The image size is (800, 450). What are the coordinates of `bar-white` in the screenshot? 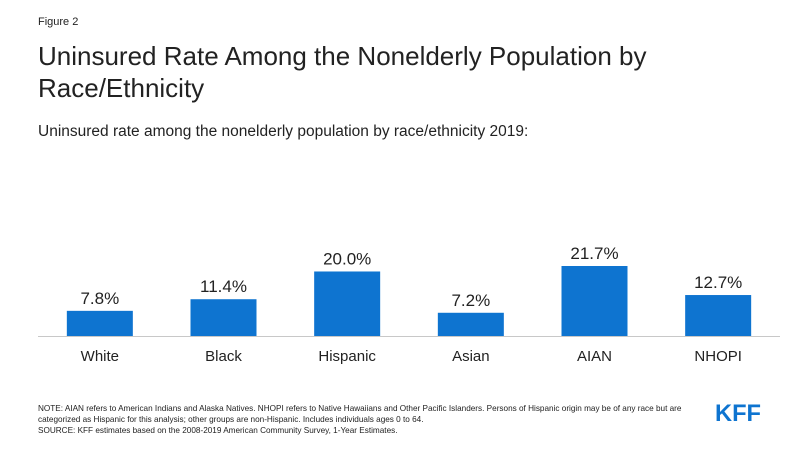 It's located at (99, 323).